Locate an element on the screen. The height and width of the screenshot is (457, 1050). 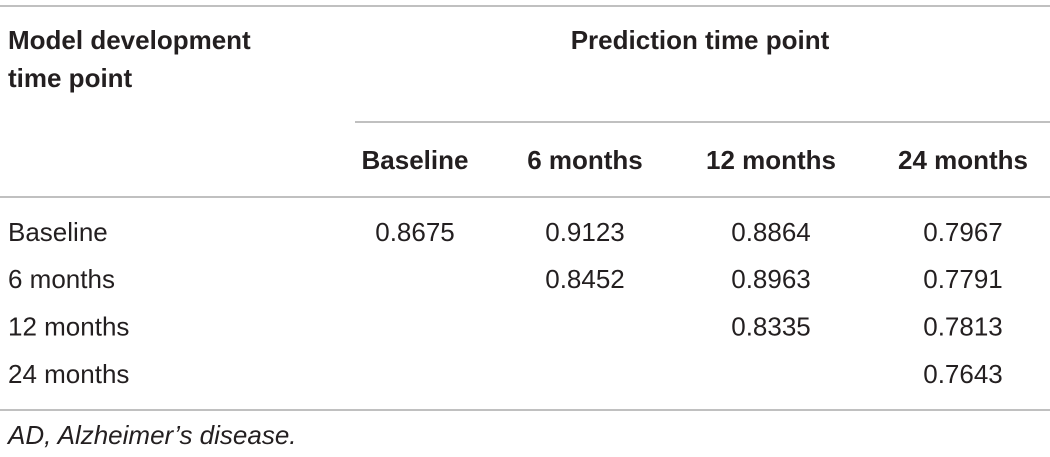
cell: 0.8864 is located at coordinates (771, 232).